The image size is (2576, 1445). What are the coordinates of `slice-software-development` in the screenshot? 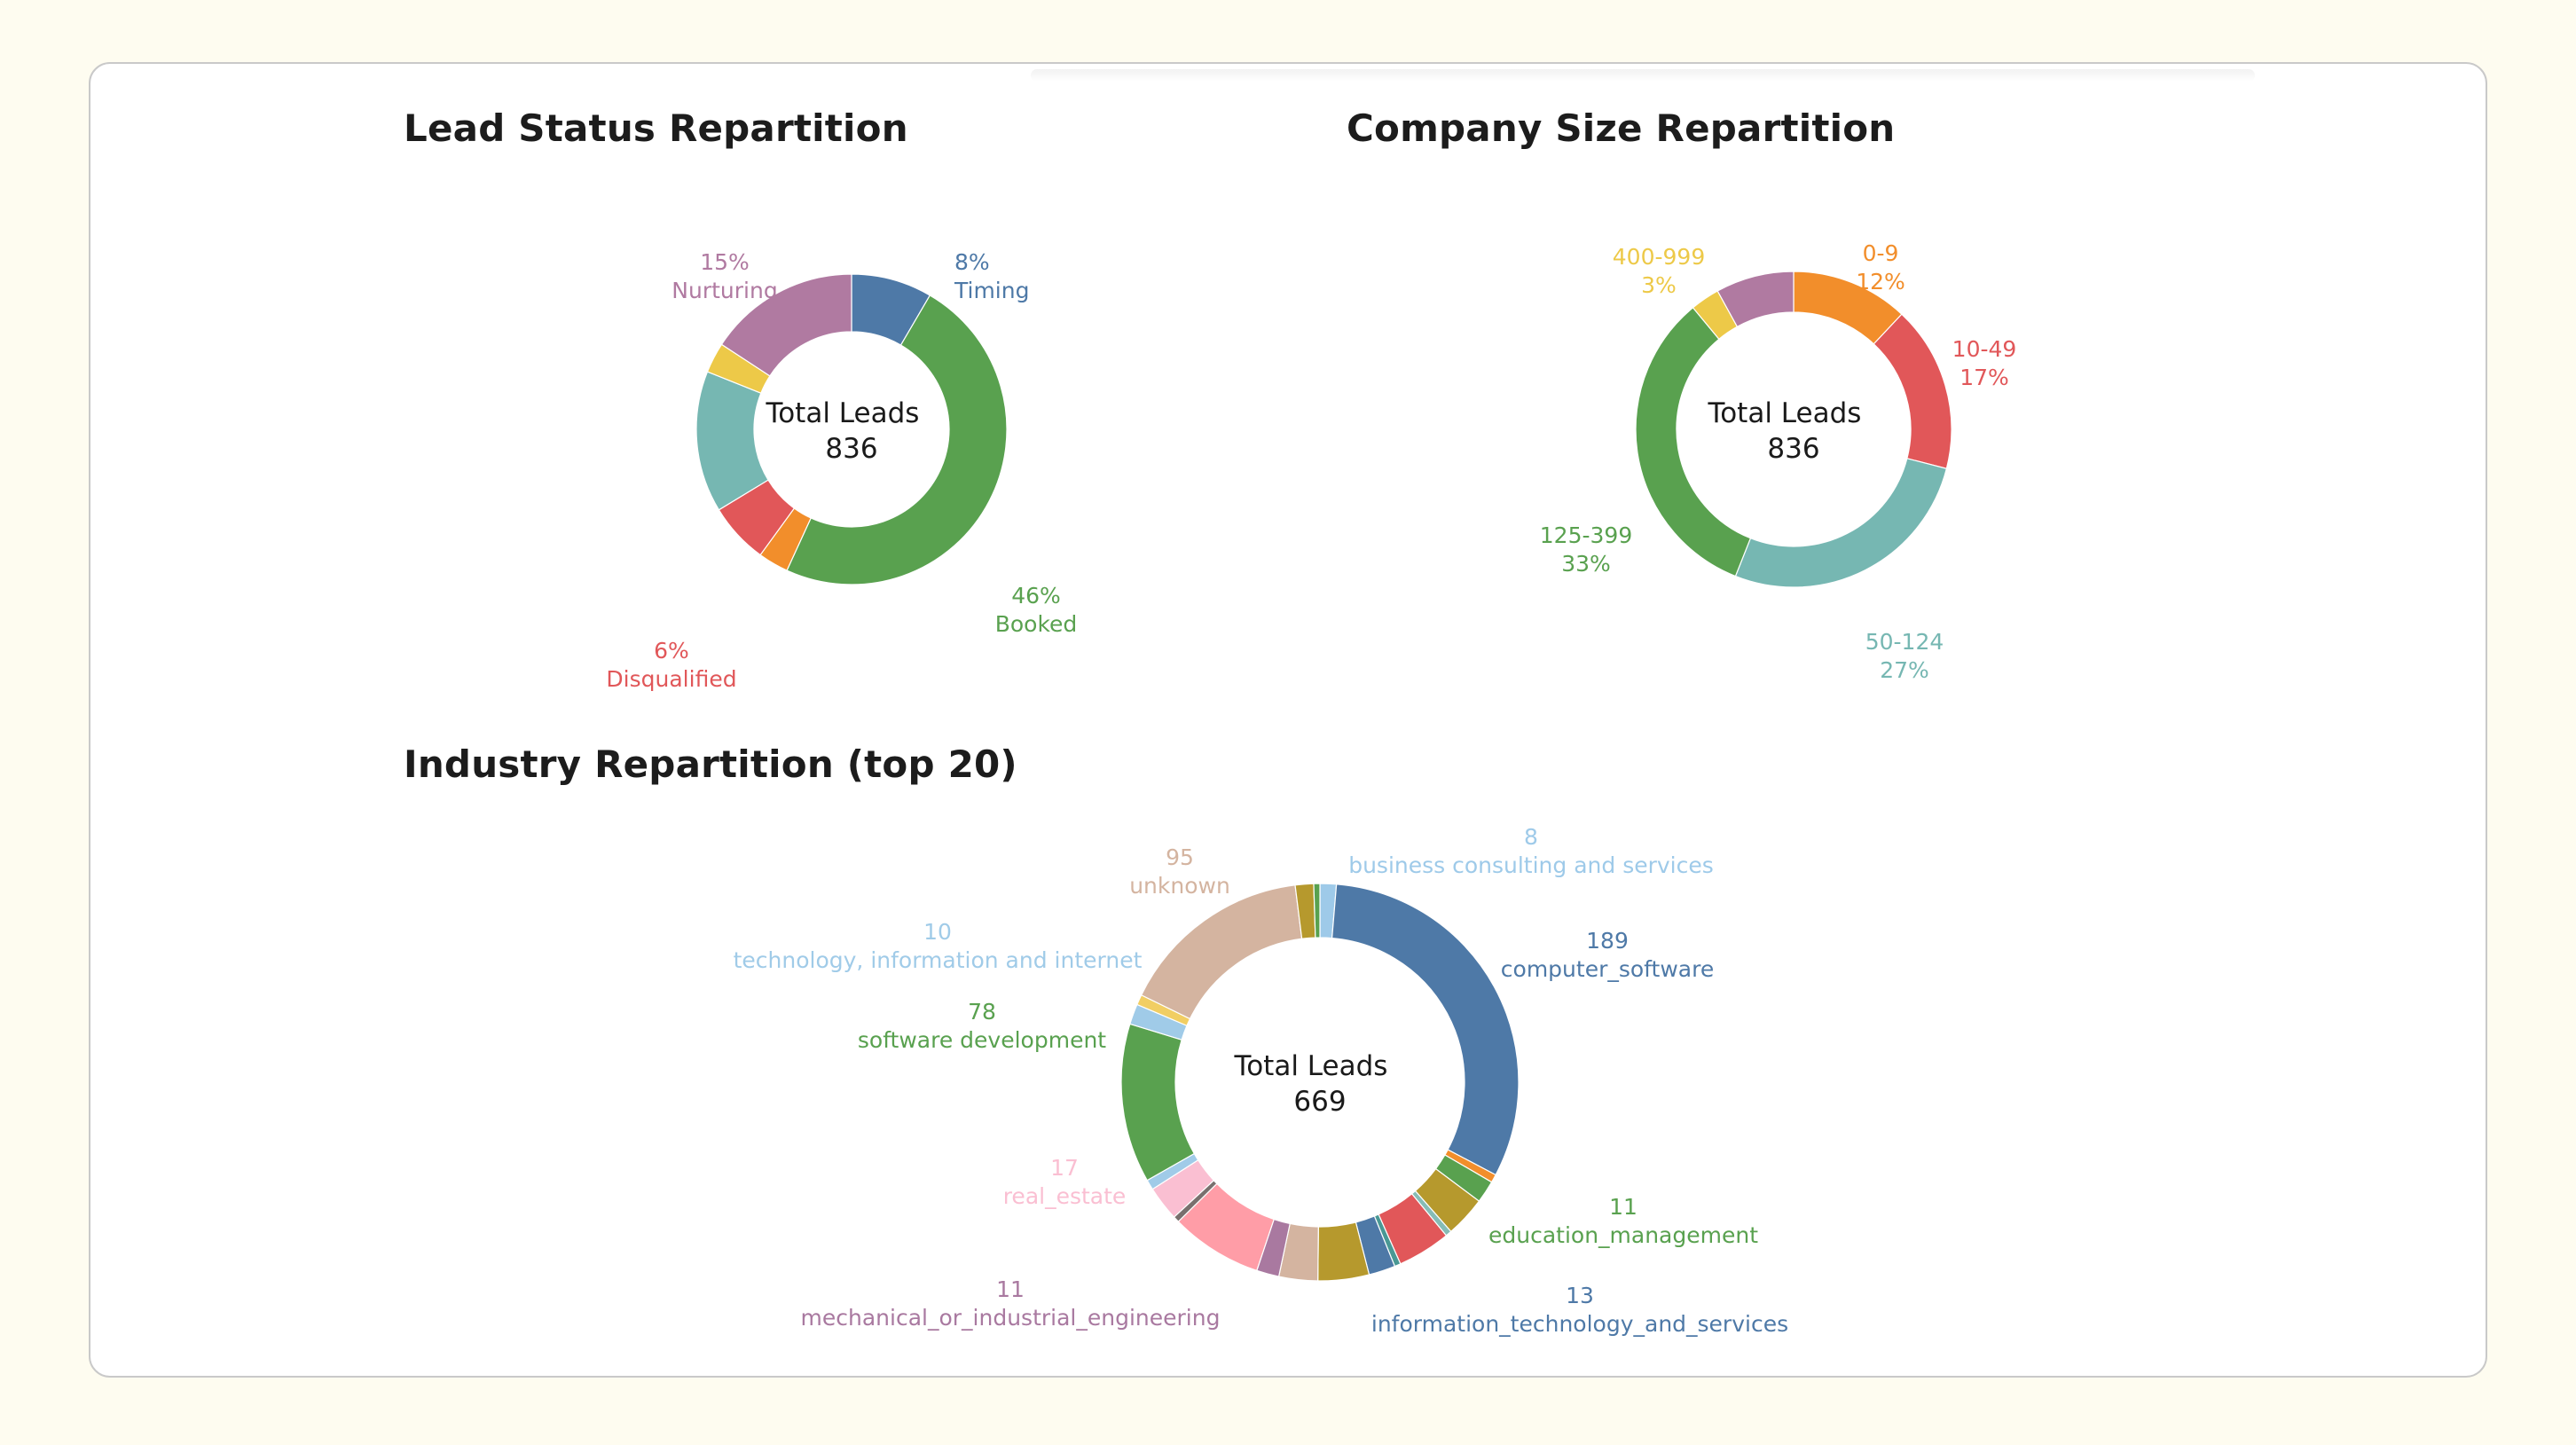 It's located at (1158, 1102).